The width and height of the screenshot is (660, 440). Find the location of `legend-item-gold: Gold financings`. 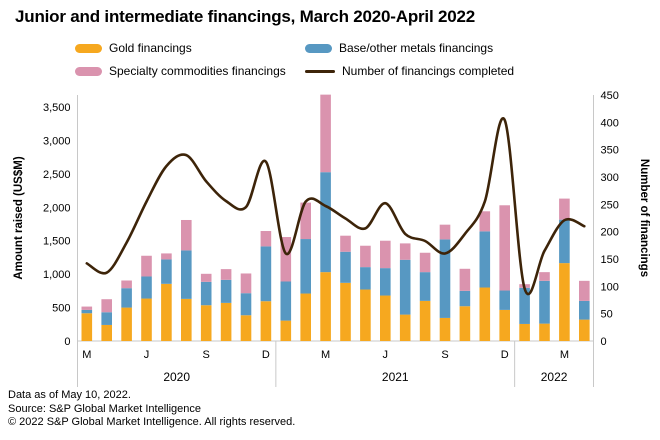

legend-item-gold: Gold financings is located at coordinates (190, 48).